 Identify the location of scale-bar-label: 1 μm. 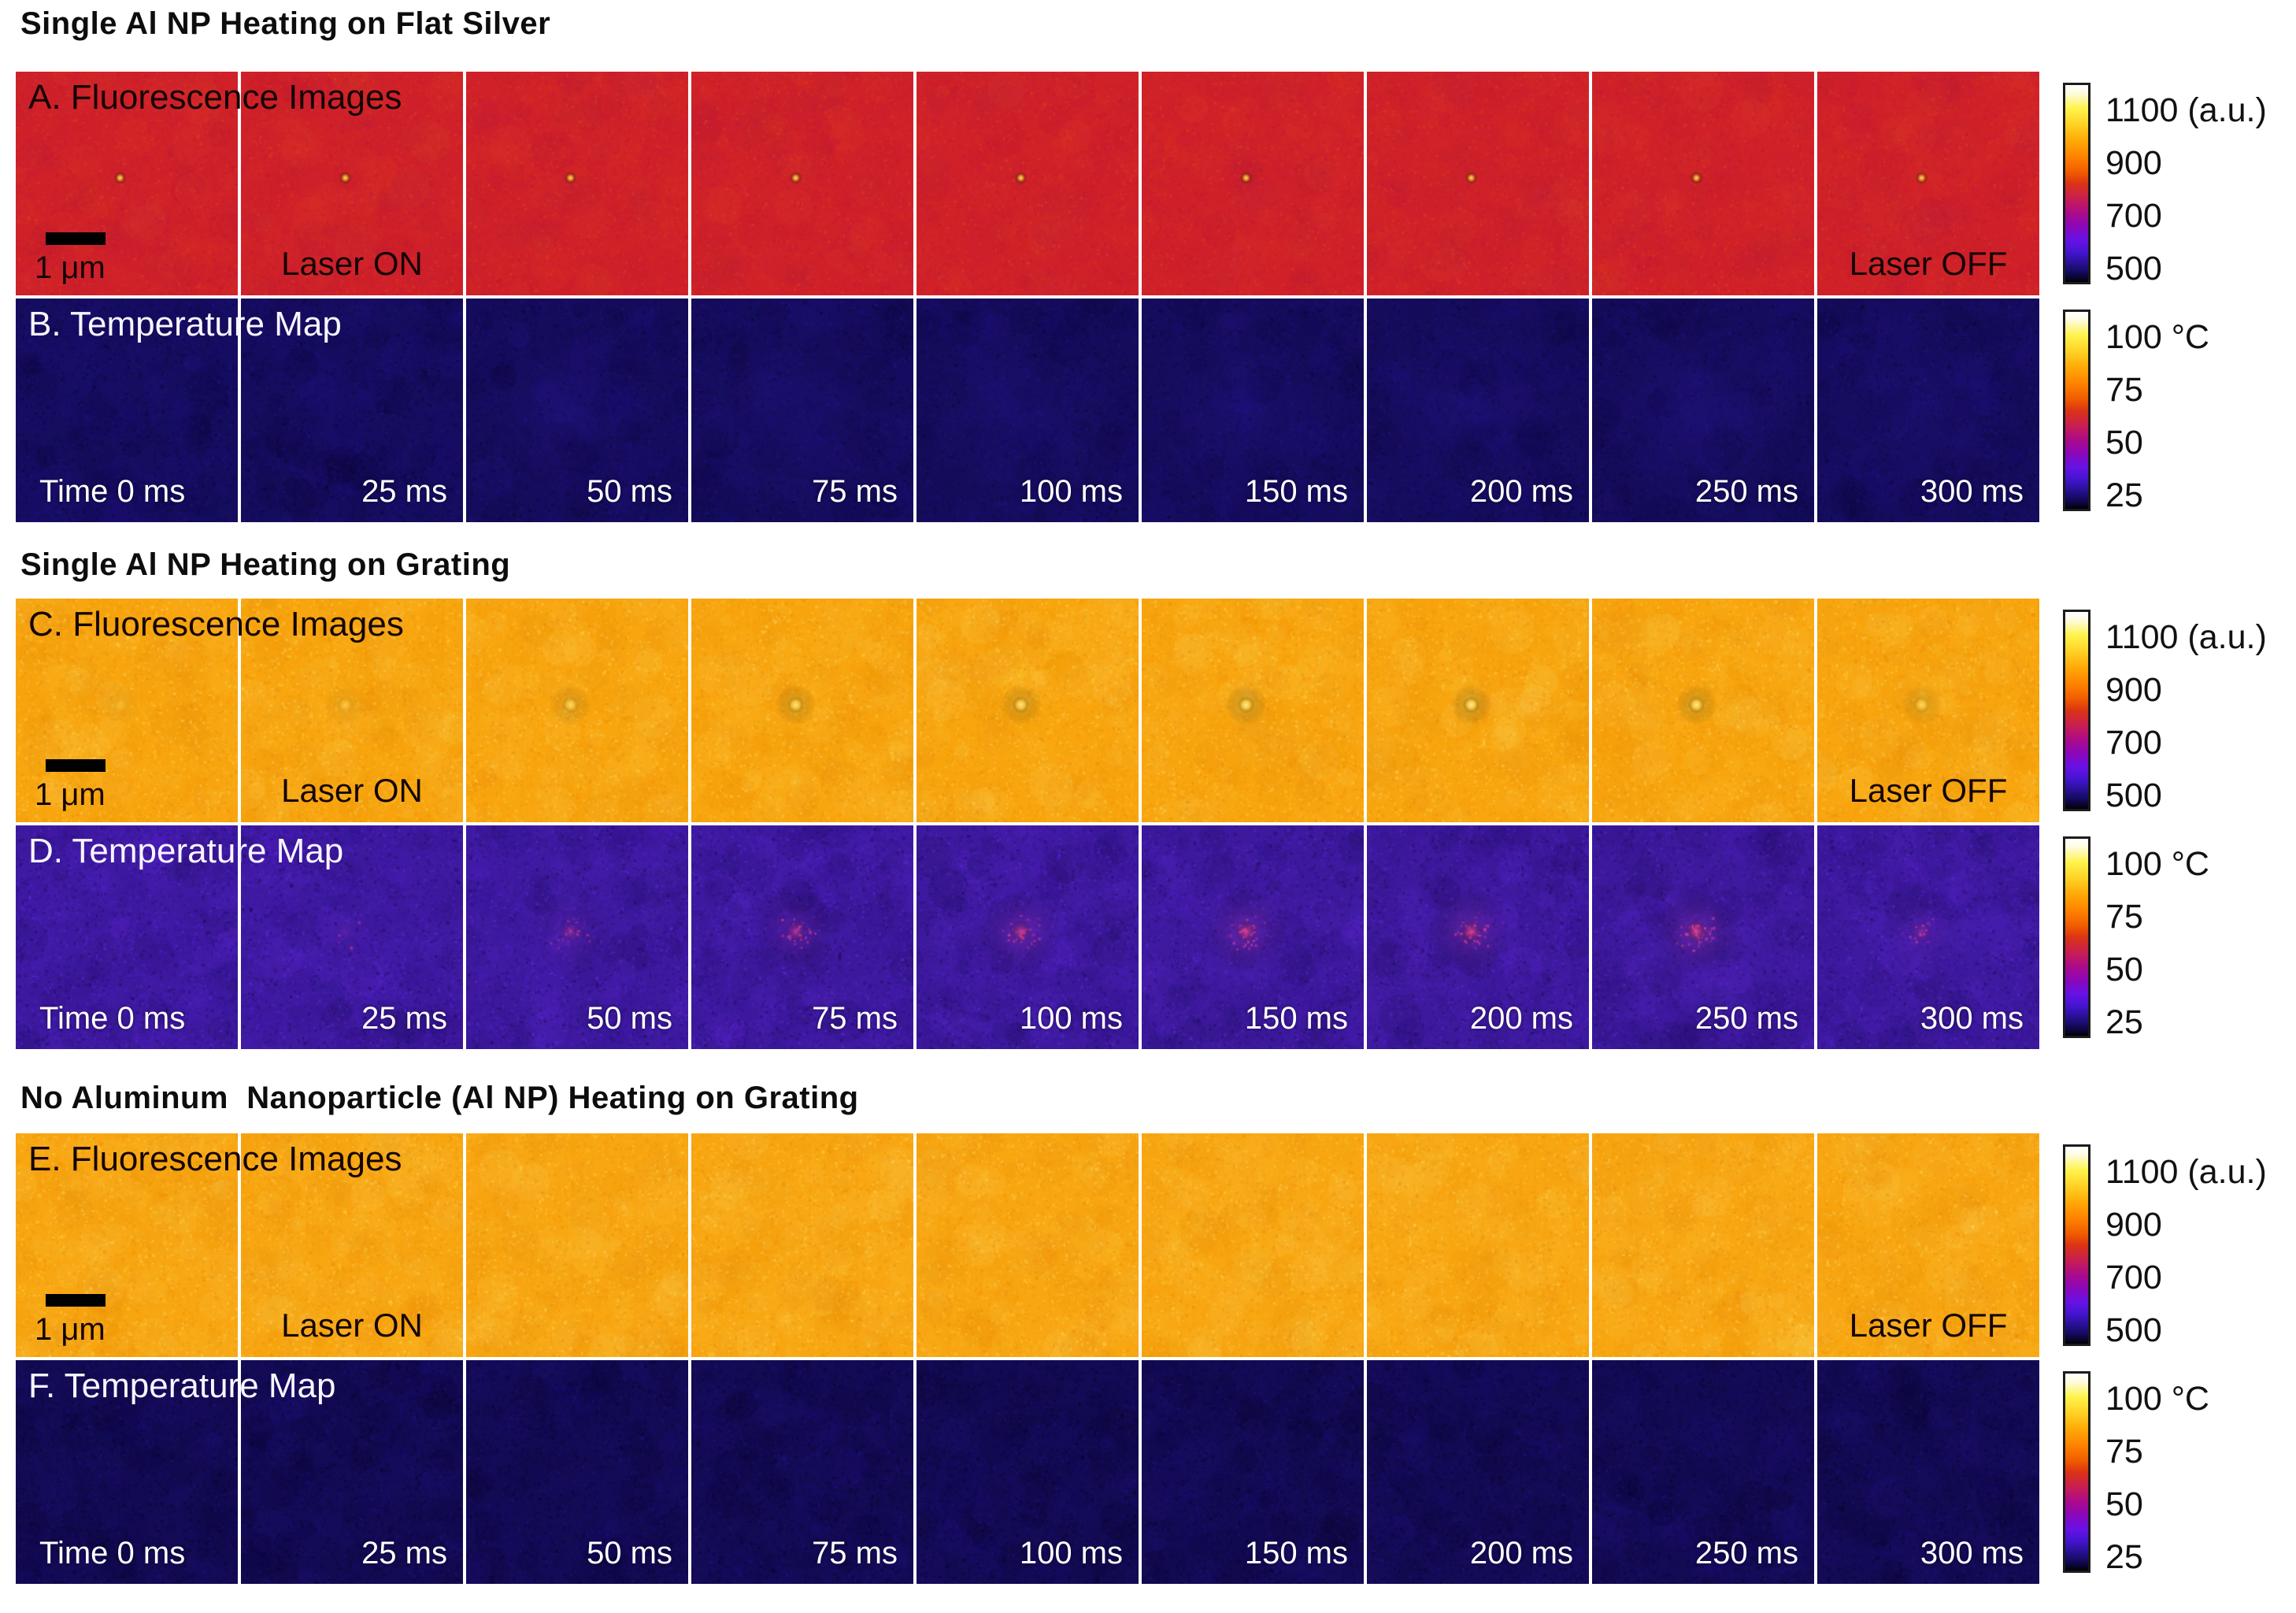
(70, 1329).